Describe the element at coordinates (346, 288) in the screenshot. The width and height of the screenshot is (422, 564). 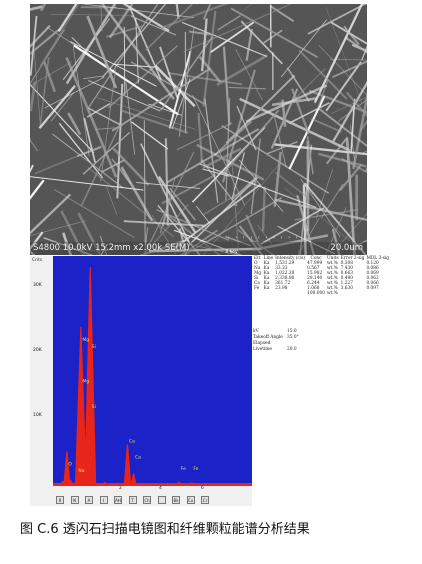
I see `results-cell: 3.630` at that location.